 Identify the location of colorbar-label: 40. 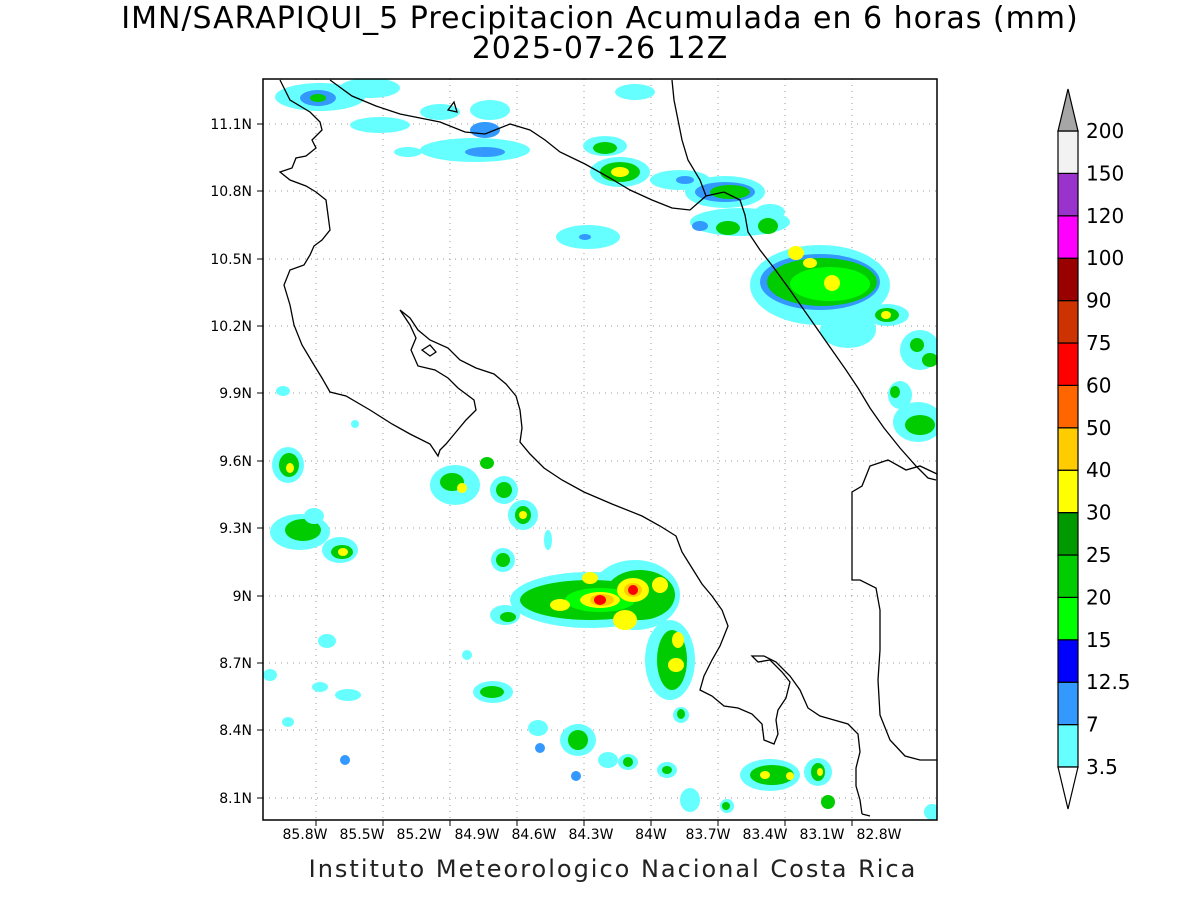
(1098, 470).